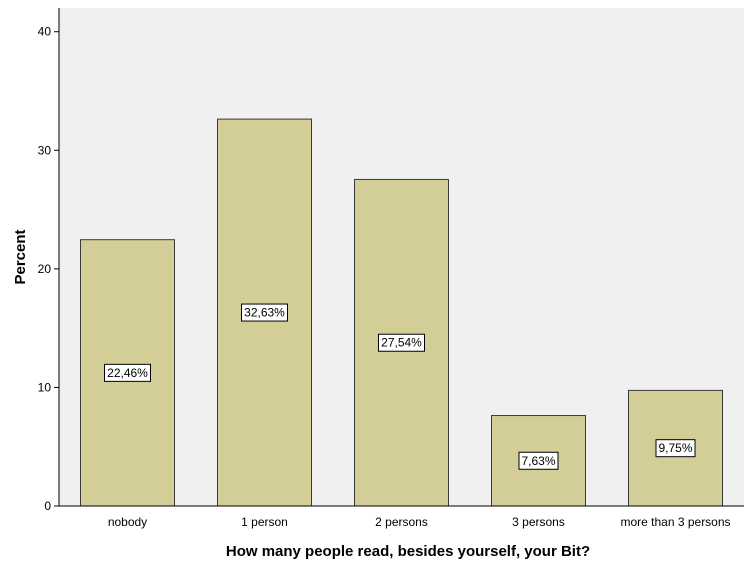  What do you see at coordinates (45, 269) in the screenshot?
I see `y-tick-label-3: 20` at bounding box center [45, 269].